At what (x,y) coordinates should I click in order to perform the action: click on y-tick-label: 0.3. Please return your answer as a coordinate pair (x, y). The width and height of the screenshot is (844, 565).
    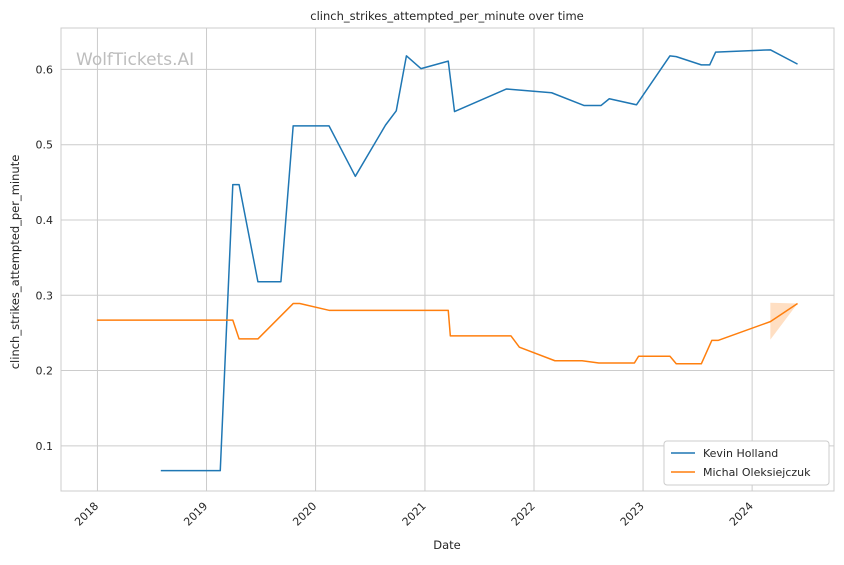
    Looking at the image, I should click on (45, 295).